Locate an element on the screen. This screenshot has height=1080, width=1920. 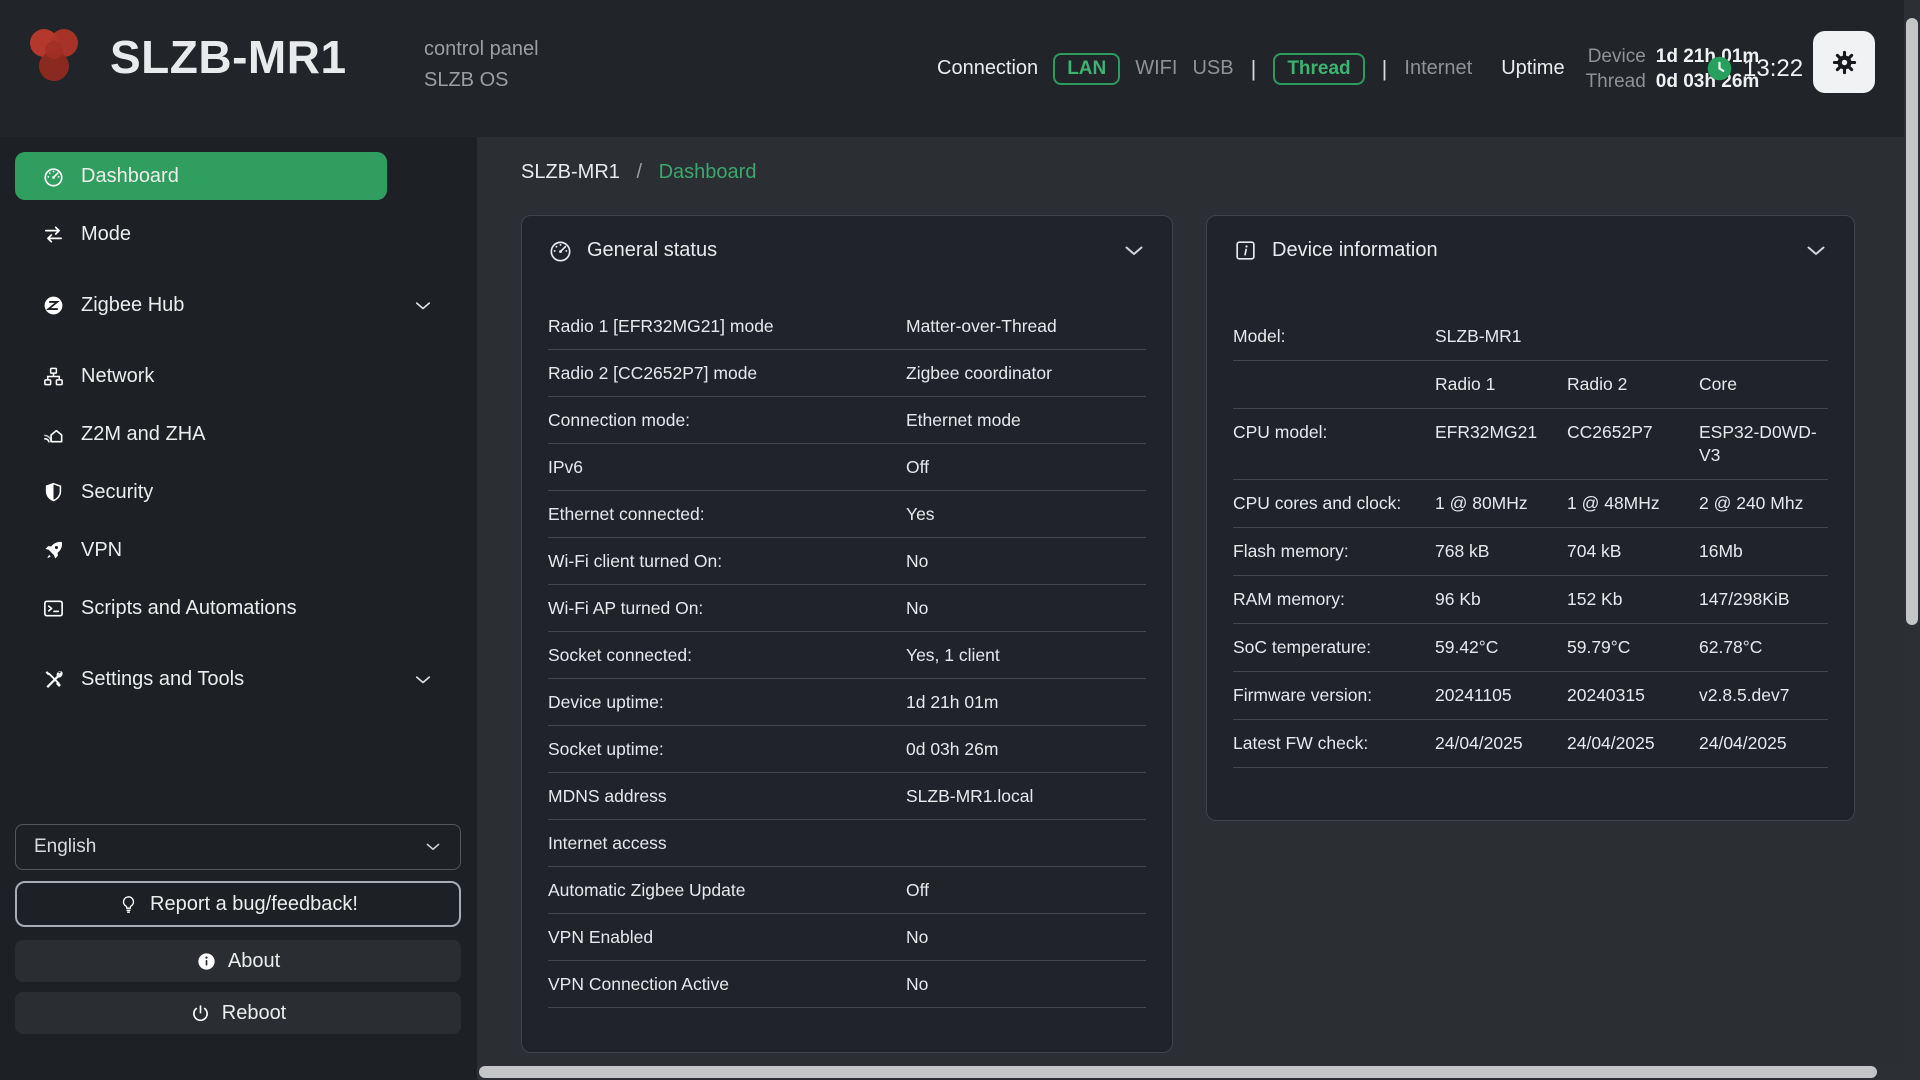
uptime-readout: Device 1d 21h 01m Thread 0d 03h 26m is located at coordinates (1673, 69).